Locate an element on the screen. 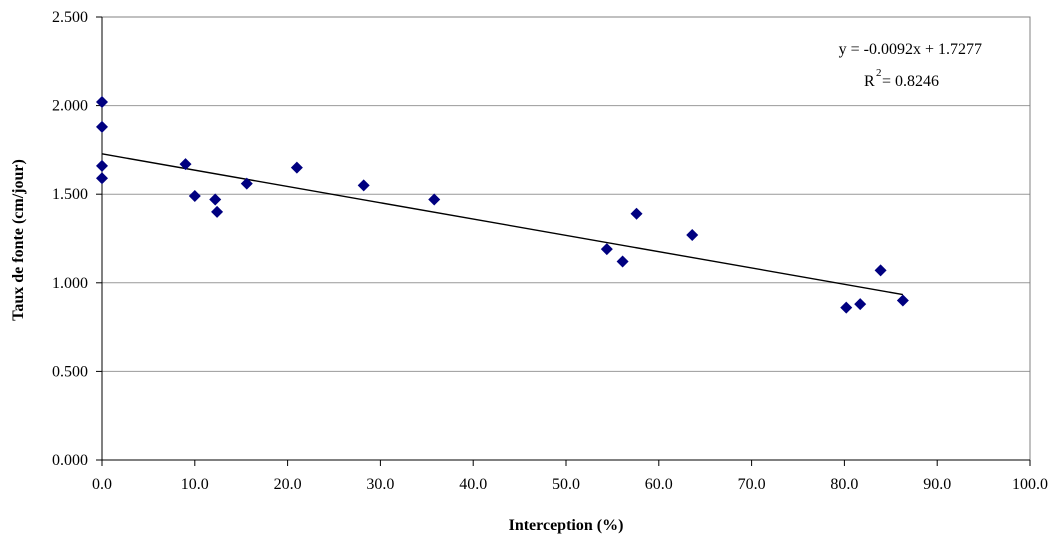 This screenshot has height=540, width=1060. y-tick-label: 2.000 is located at coordinates (70, 106).